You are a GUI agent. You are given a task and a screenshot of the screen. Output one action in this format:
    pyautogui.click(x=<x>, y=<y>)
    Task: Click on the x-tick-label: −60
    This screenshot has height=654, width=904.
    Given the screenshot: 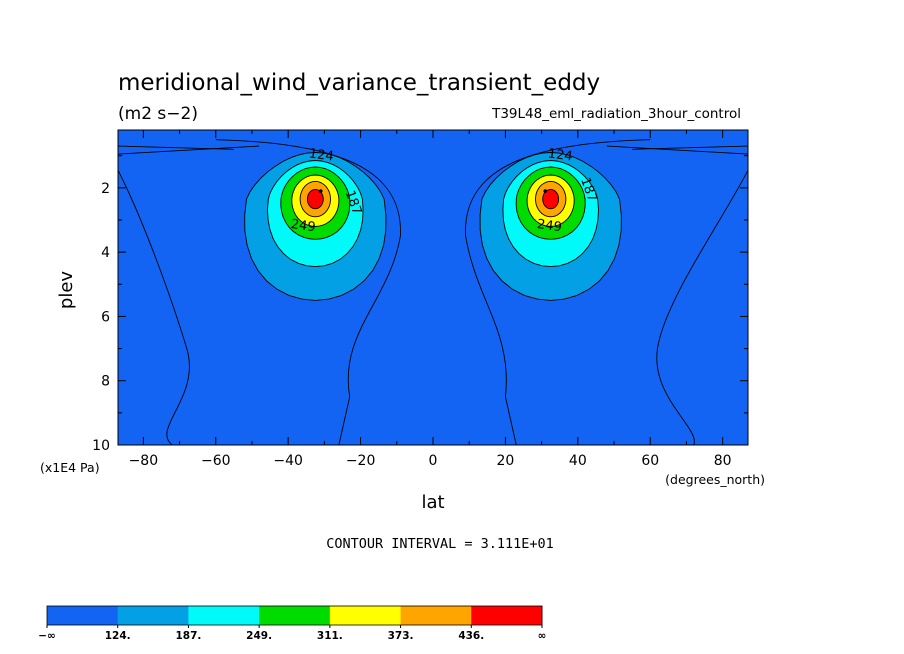 What is the action you would take?
    pyautogui.click(x=216, y=461)
    